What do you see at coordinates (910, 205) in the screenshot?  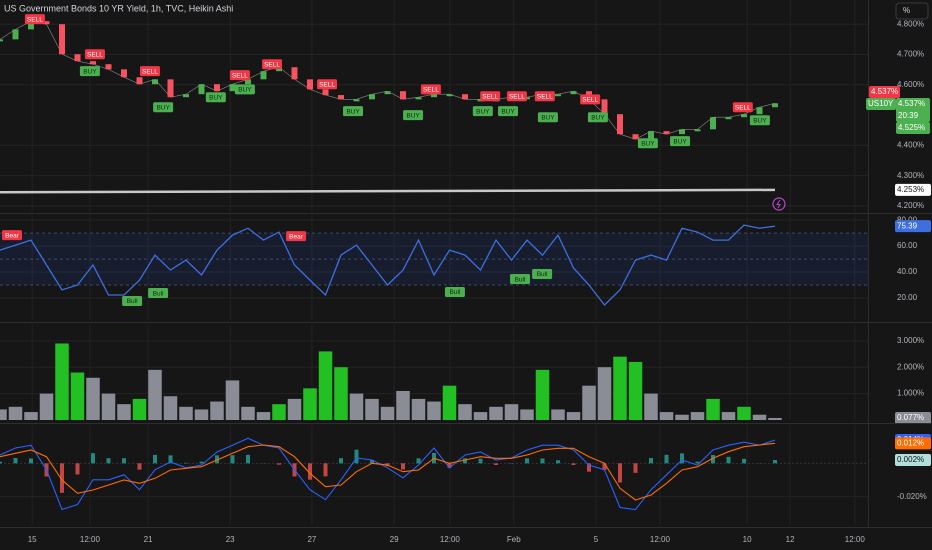 I see `y-tick-label: 4.200%` at bounding box center [910, 205].